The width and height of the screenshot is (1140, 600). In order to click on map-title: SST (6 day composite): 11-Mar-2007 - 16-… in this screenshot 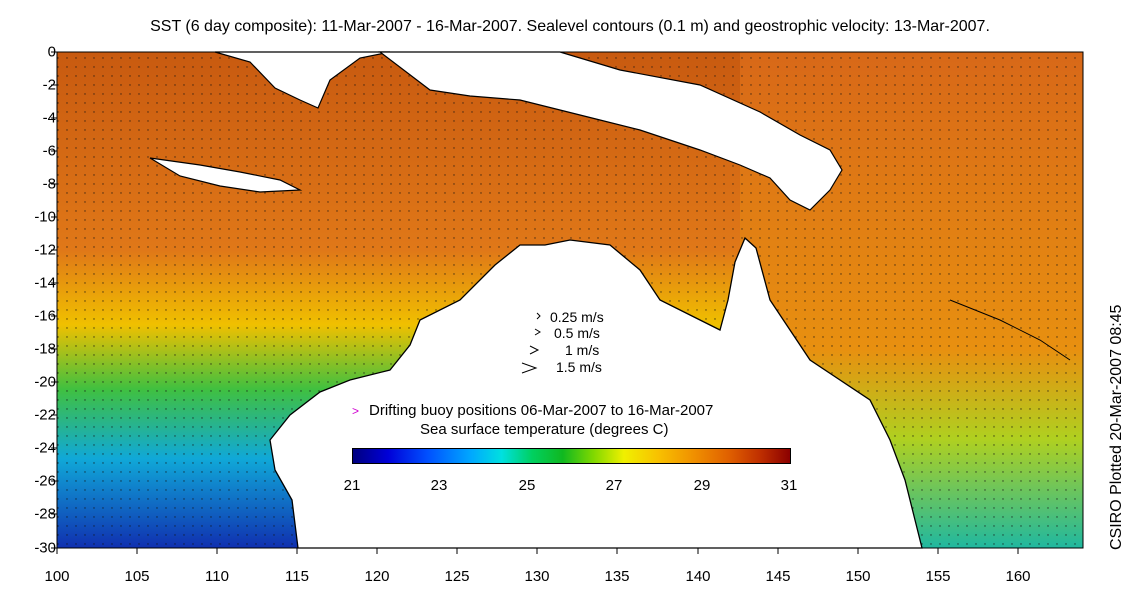, I will do `click(570, 26)`.